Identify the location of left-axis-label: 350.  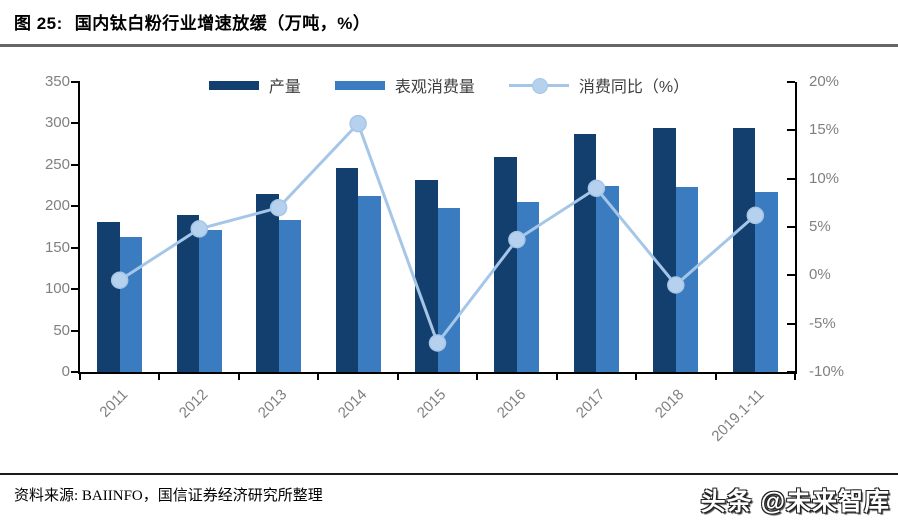
(57, 81).